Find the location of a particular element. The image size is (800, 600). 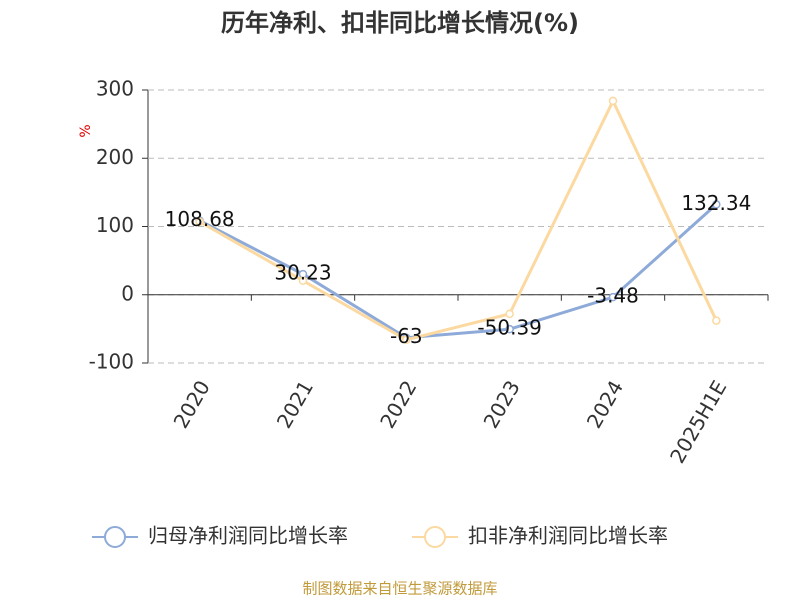

y-tick-label: 300 is located at coordinates (115, 89).